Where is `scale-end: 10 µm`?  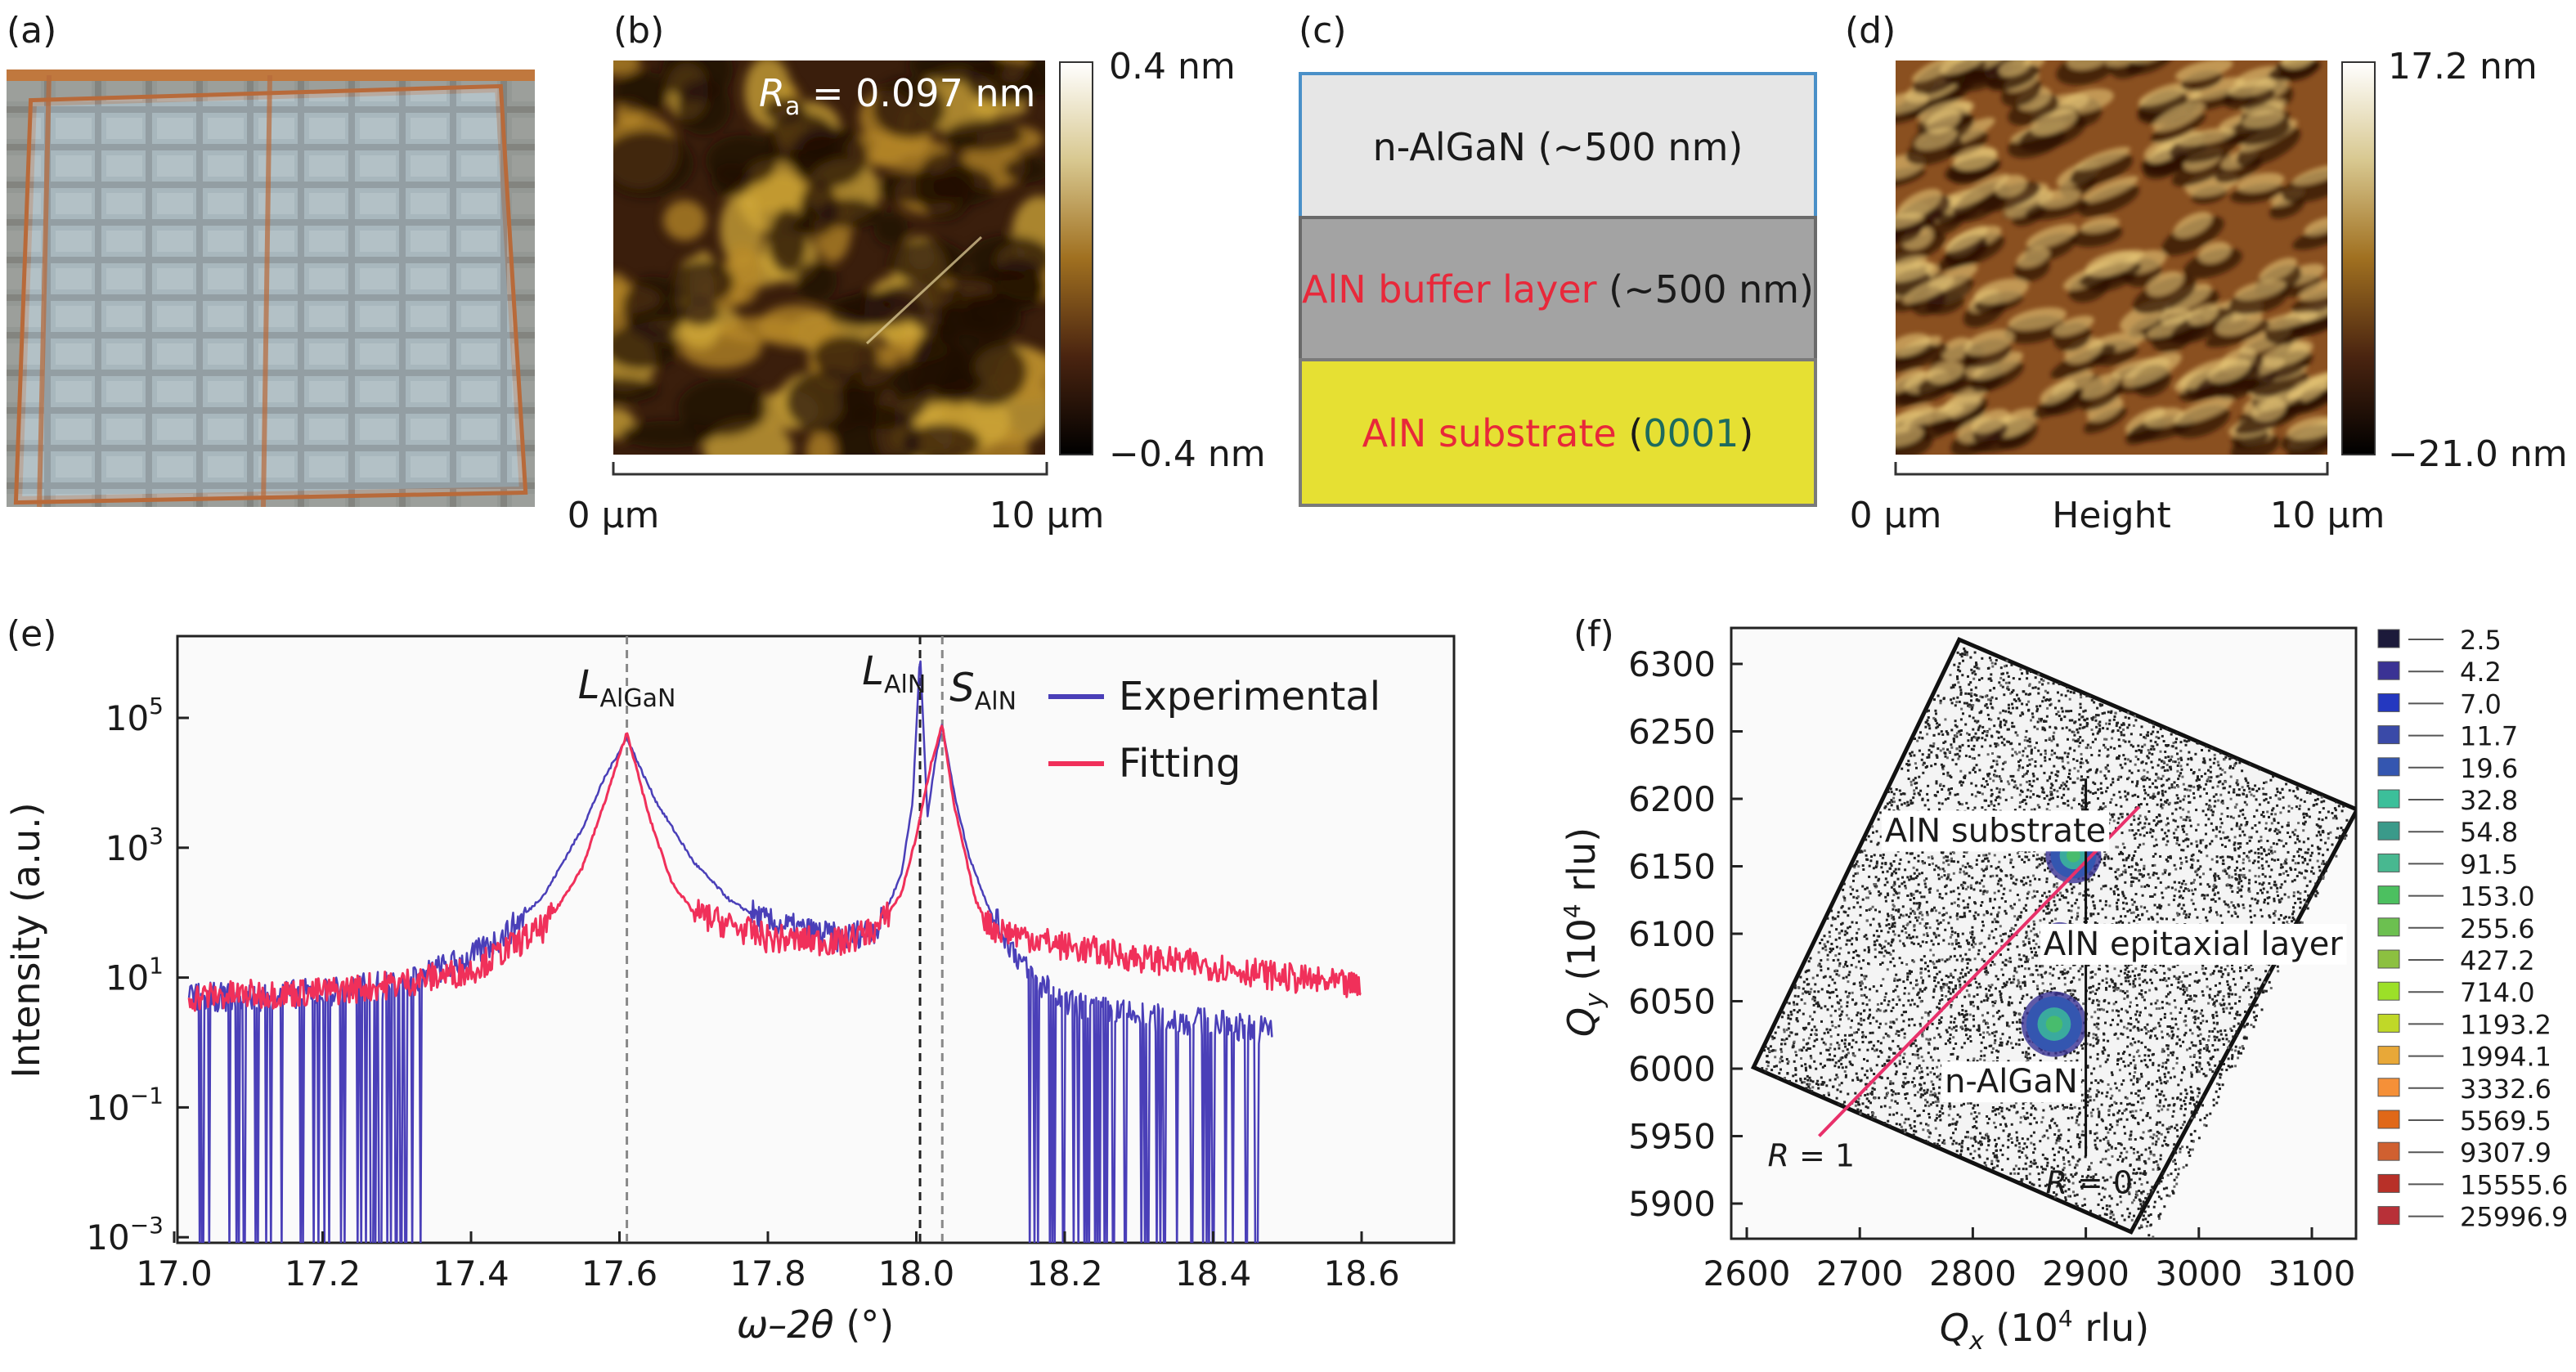
scale-end: 10 µm is located at coordinates (1047, 515).